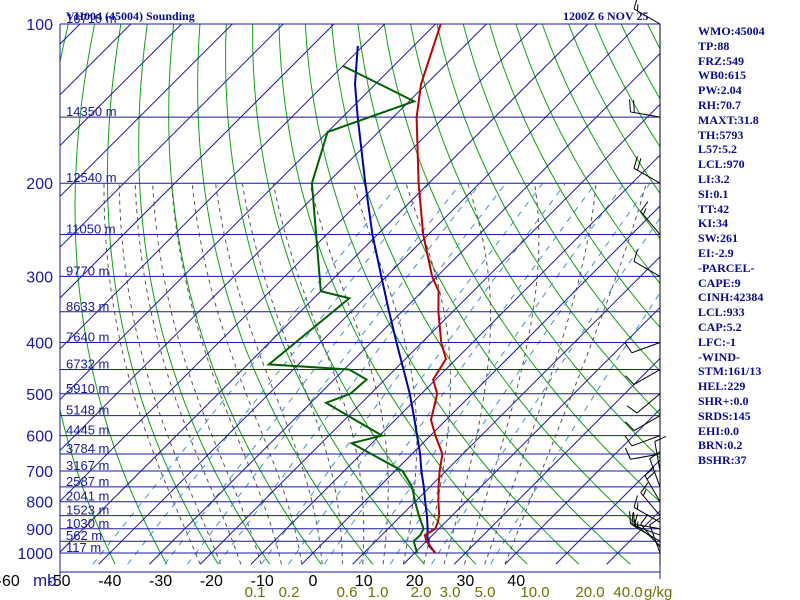  Describe the element at coordinates (87, 410) in the screenshot. I see `height-label: 5148 m` at that location.